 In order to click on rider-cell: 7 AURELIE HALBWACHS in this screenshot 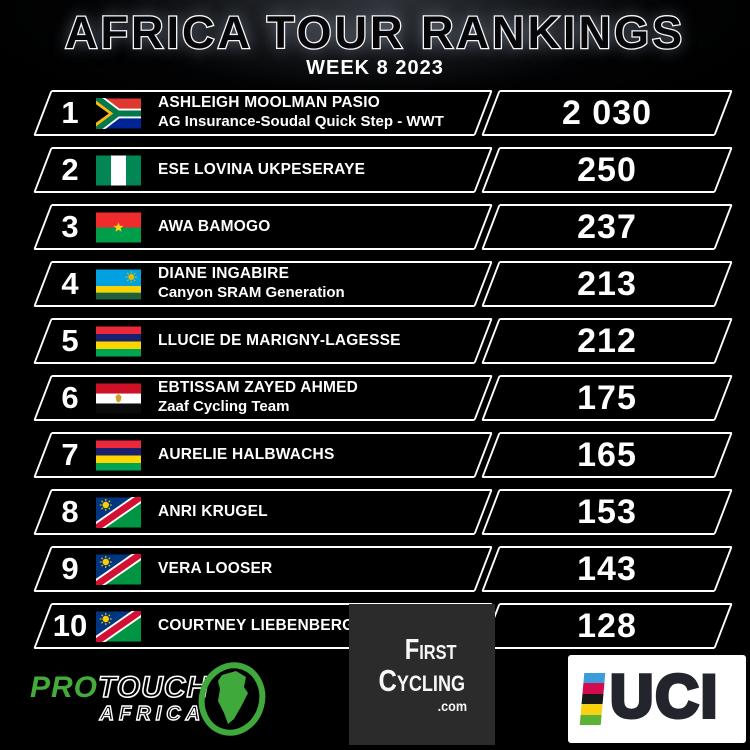, I will do `click(263, 455)`.